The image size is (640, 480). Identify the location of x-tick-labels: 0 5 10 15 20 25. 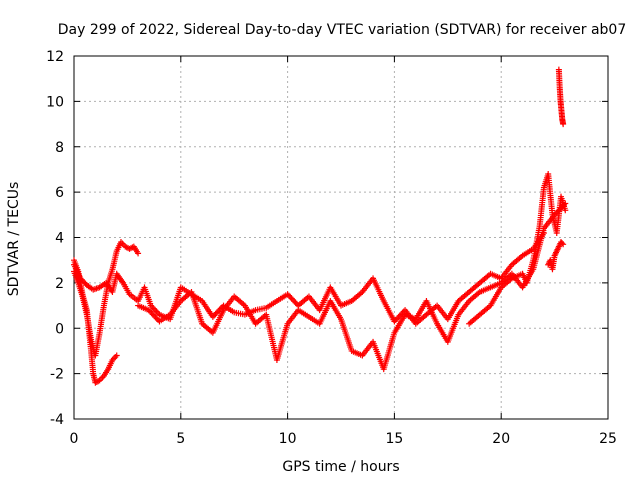
(343, 439).